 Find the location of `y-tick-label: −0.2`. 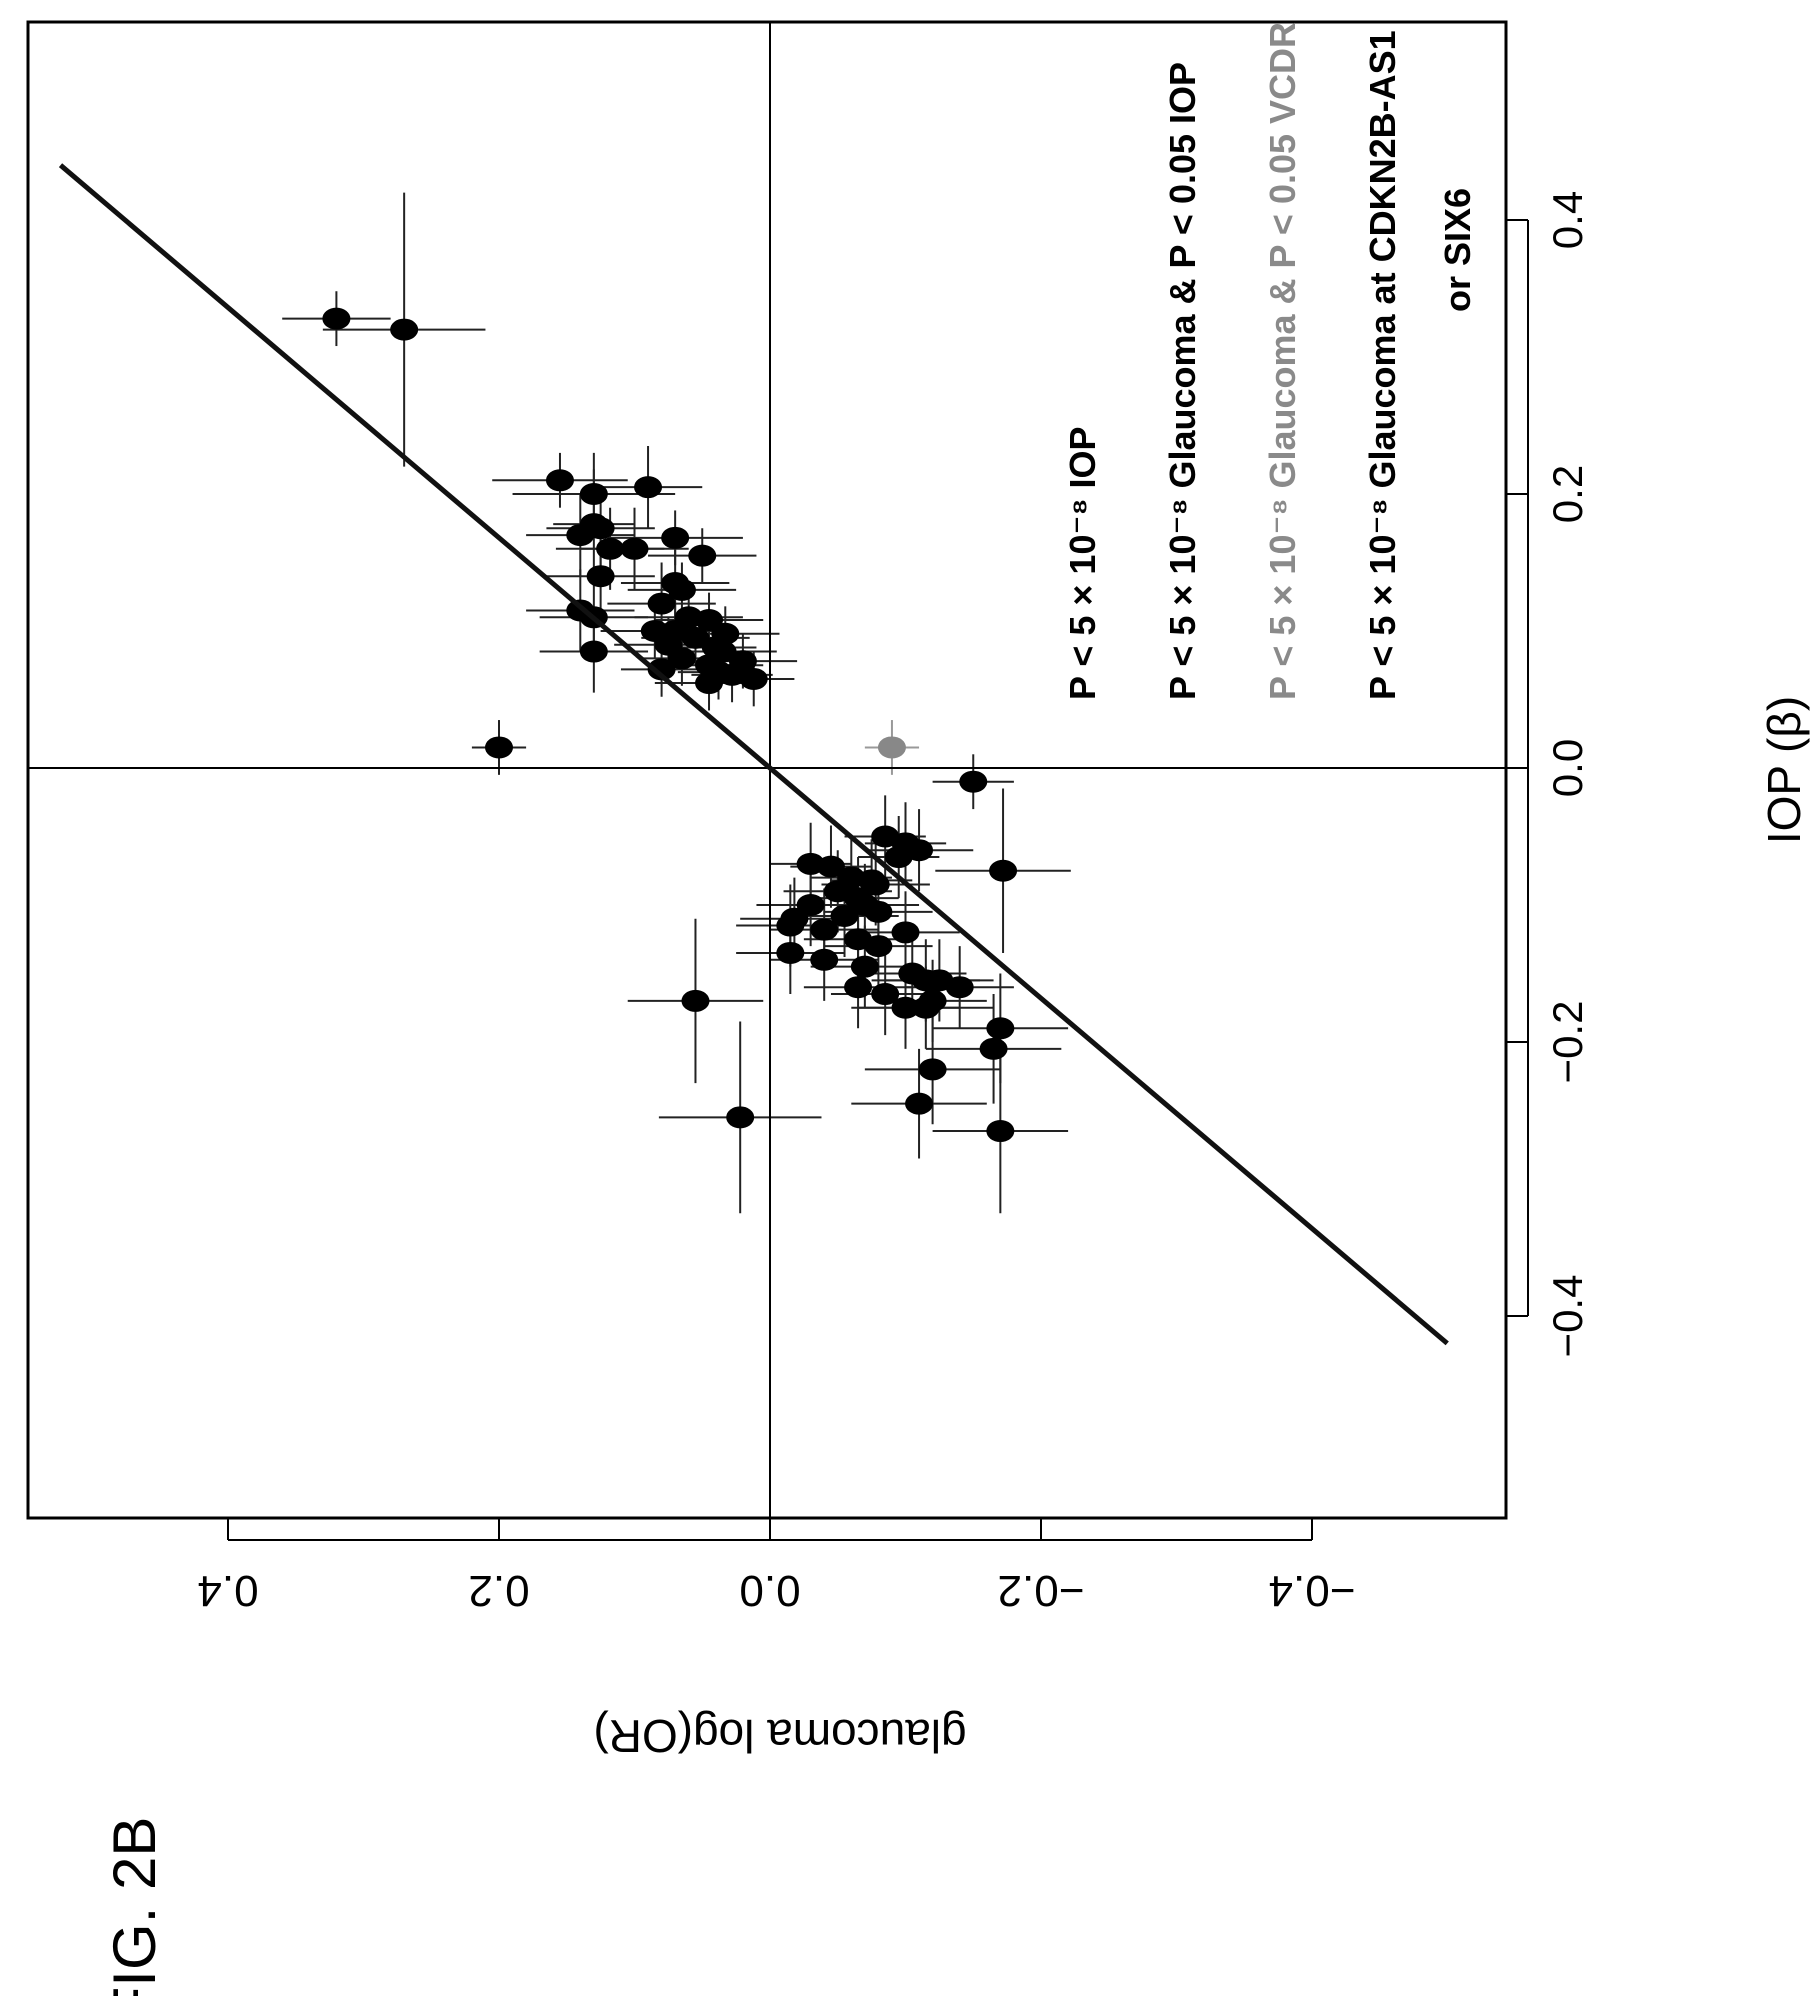

y-tick-label: −0.2 is located at coordinates (1041, 1590).